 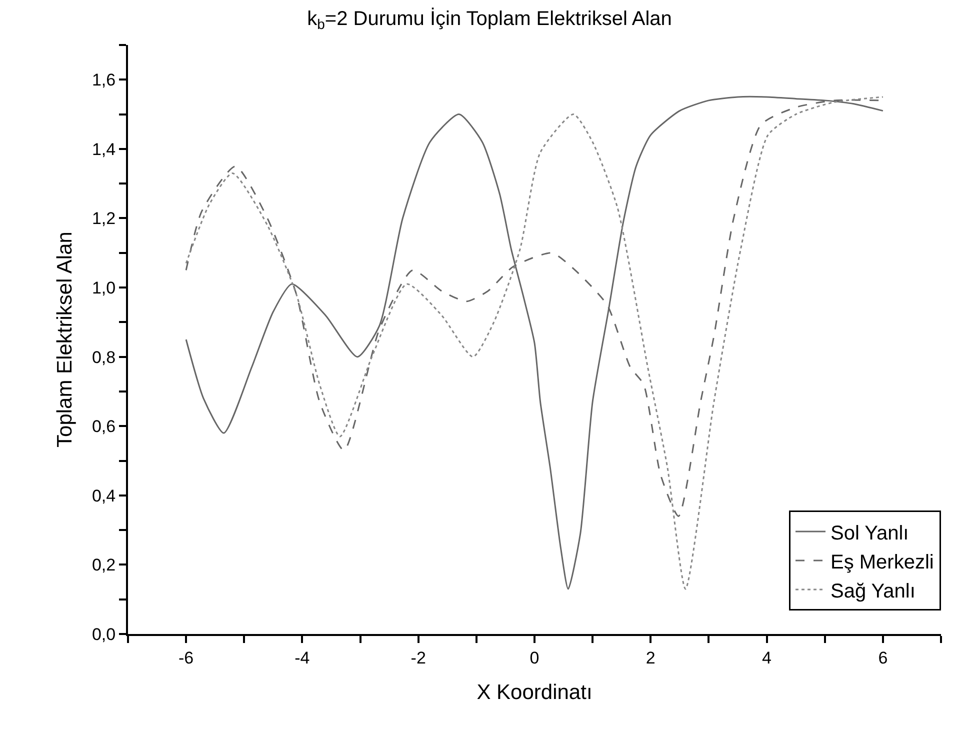 I want to click on x-tick-label: 2, so click(x=651, y=658).